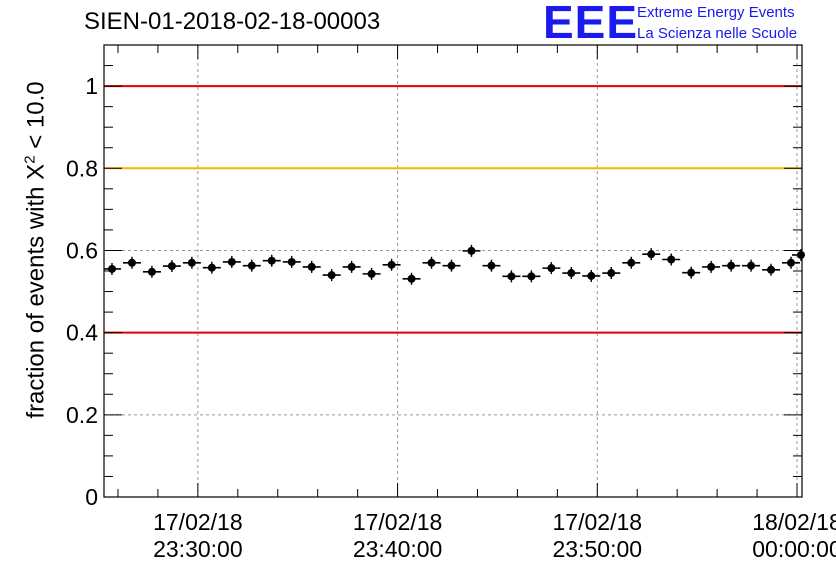 This screenshot has height=572, width=836. I want to click on x-tick-label-time: 00:00:00, so click(794, 549).